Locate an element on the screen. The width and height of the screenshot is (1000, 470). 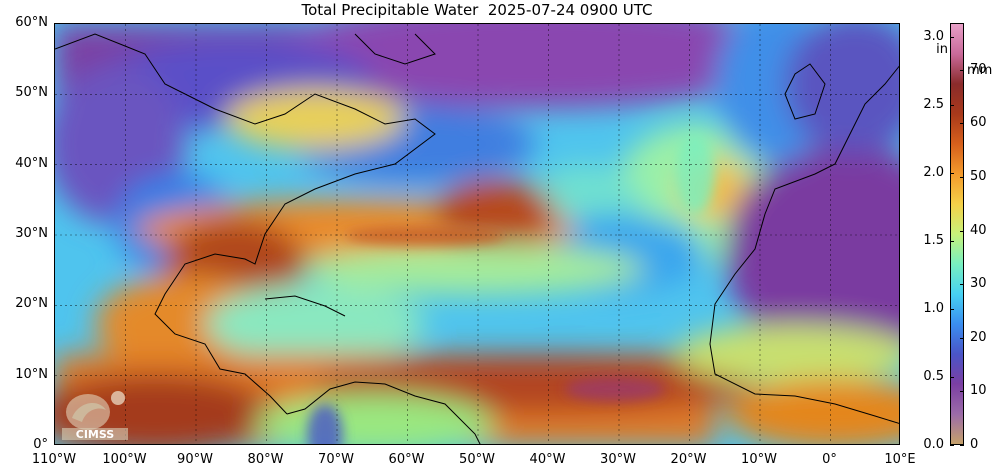
colorbar-unit-inches: in is located at coordinates (942, 49).